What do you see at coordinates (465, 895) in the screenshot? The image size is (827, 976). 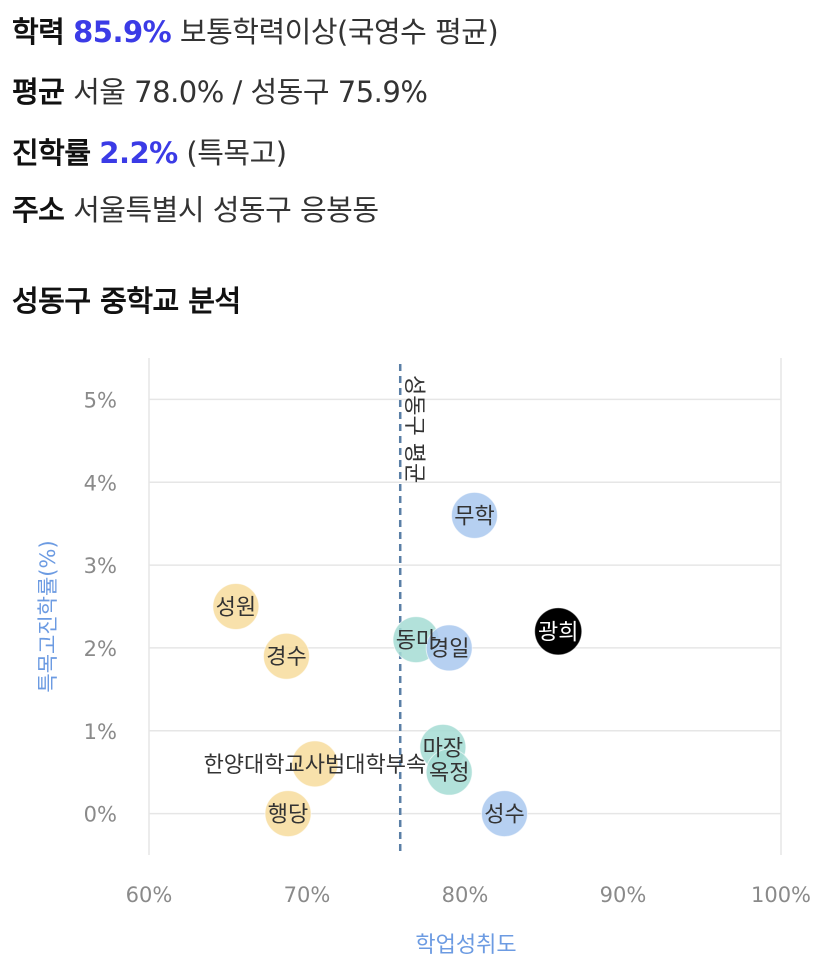 I see `x-tick-label: 80%` at bounding box center [465, 895].